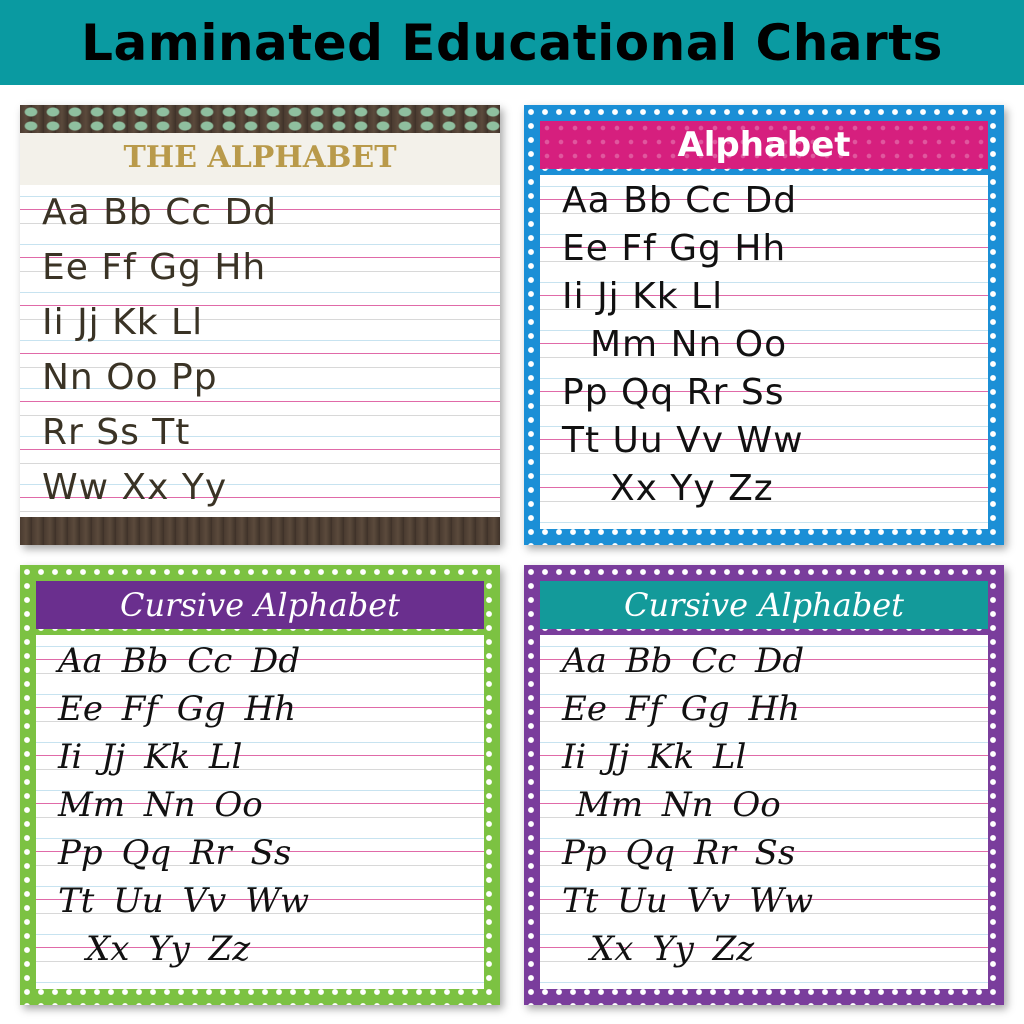  I want to click on poster-title: Alphabet, so click(764, 145).